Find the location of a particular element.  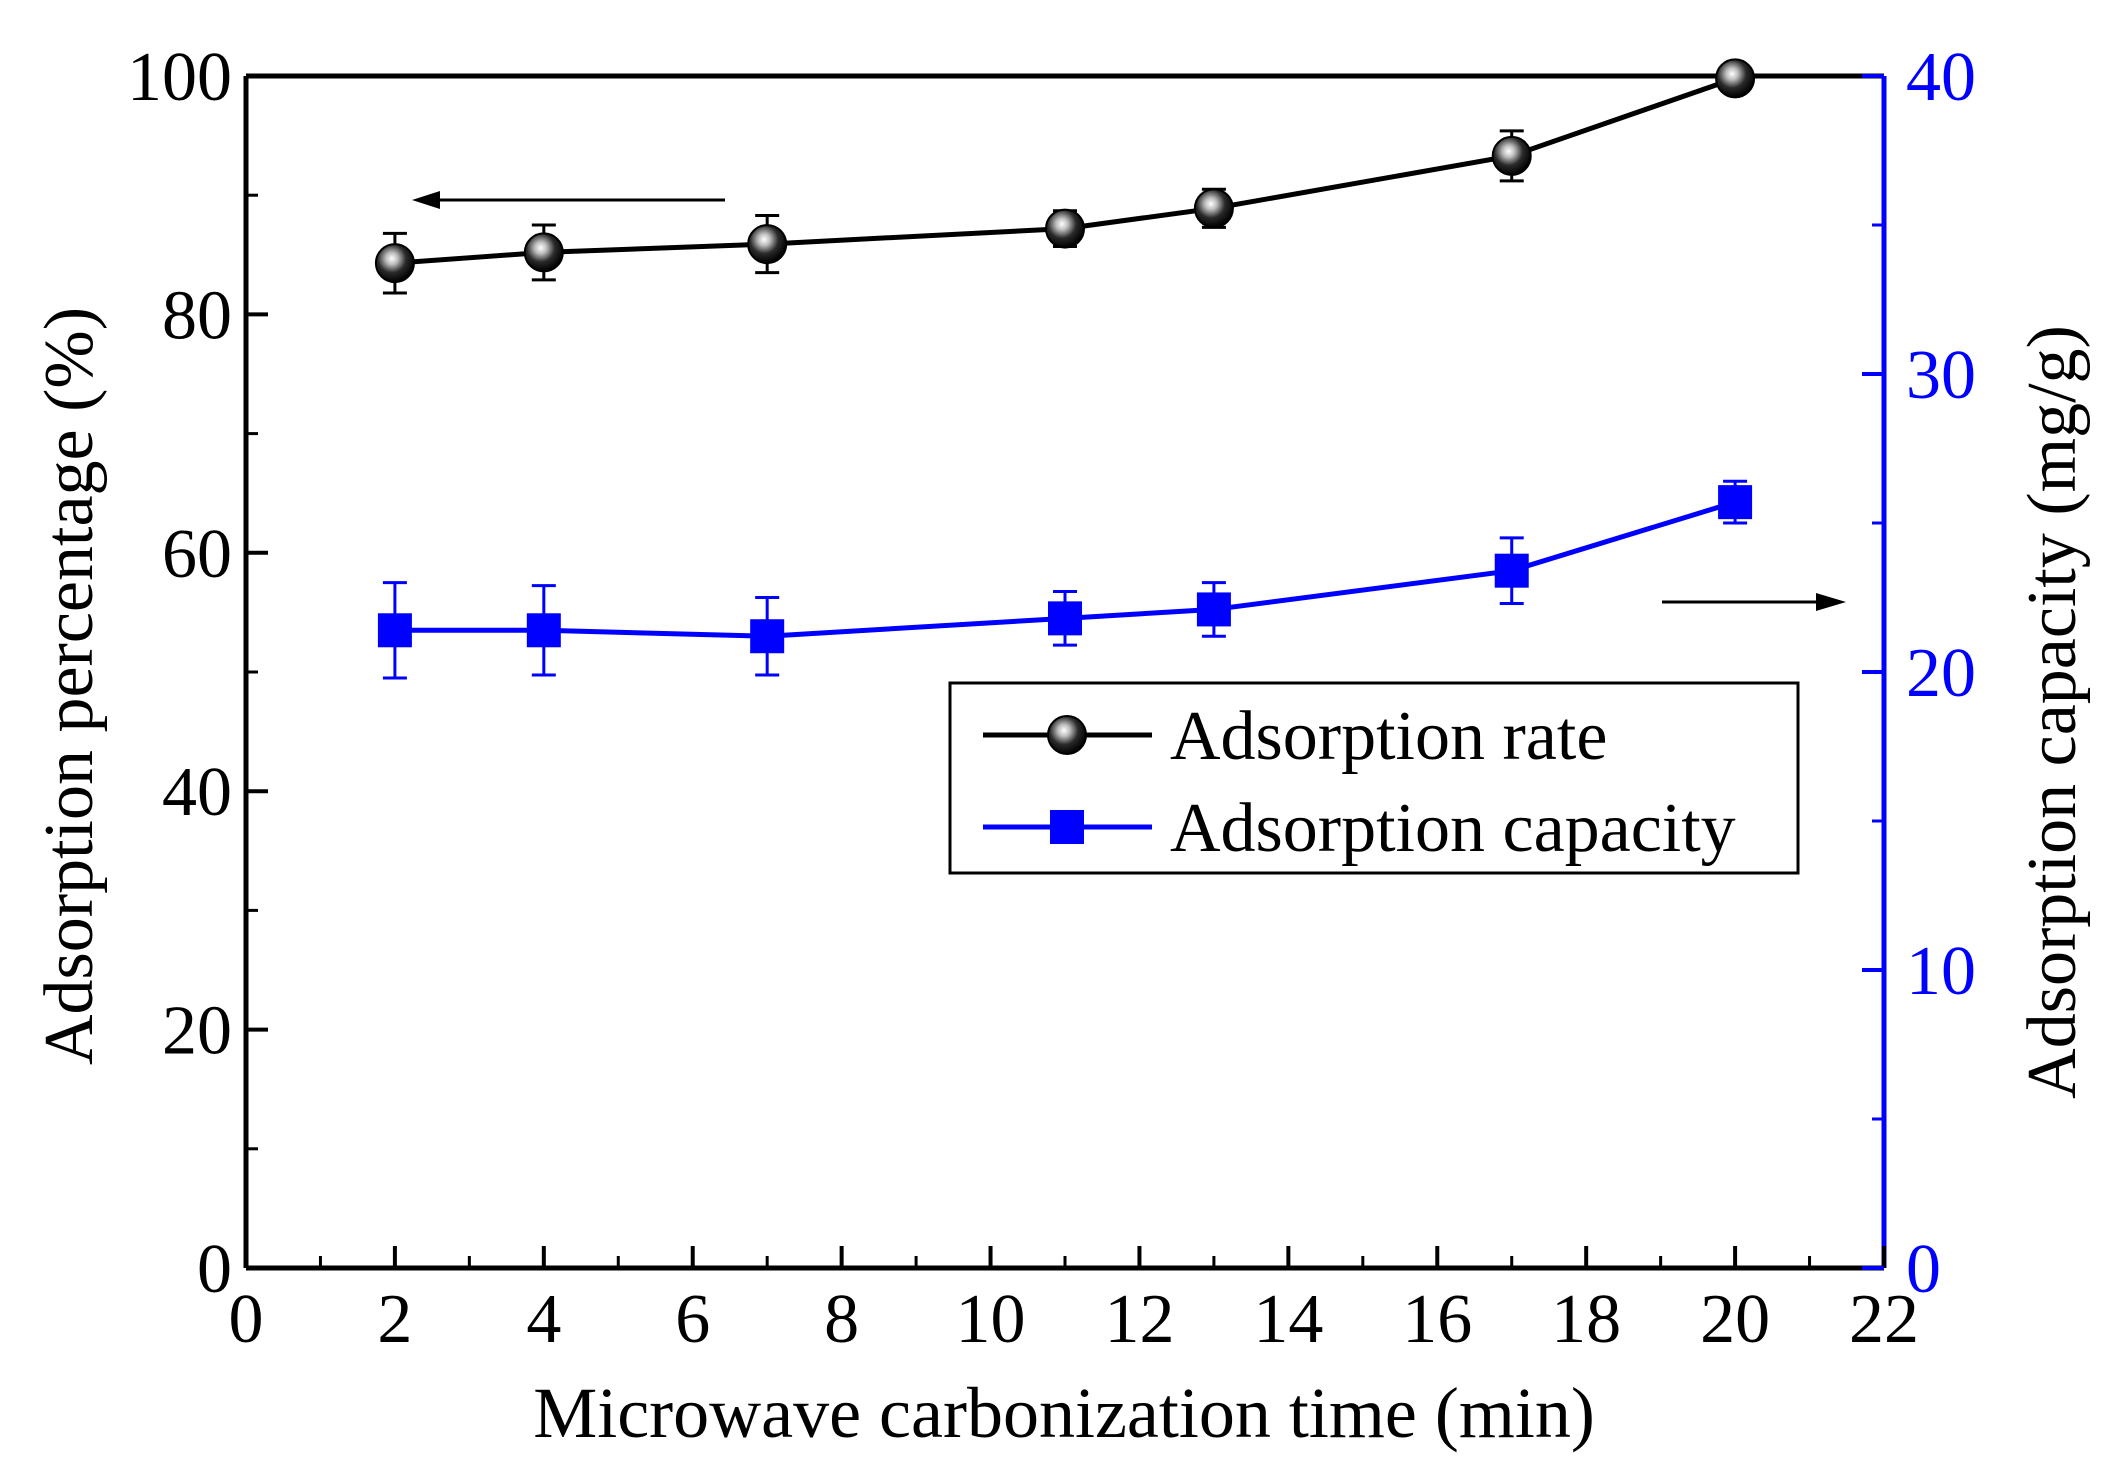

y-left-tick-label: 0 is located at coordinates (214, 1269).